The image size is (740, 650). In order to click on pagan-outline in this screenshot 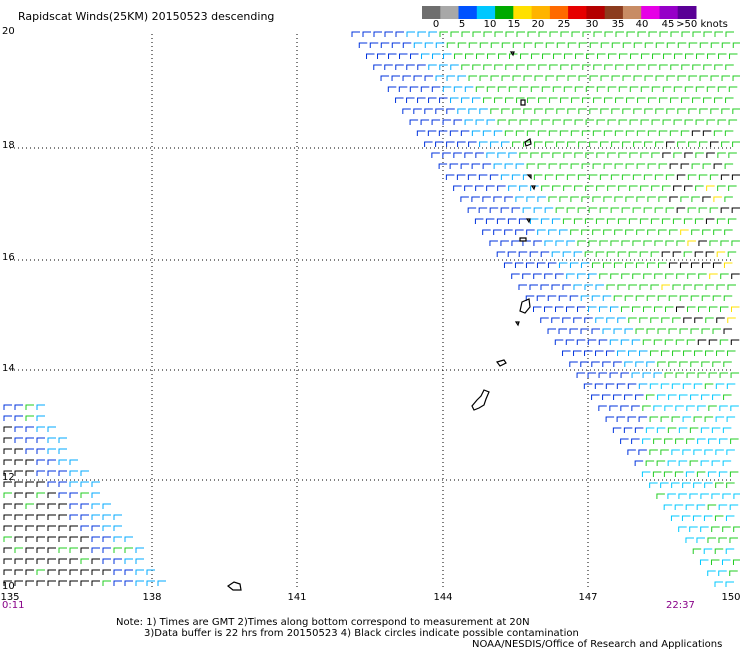, I will do `click(528, 142)`.